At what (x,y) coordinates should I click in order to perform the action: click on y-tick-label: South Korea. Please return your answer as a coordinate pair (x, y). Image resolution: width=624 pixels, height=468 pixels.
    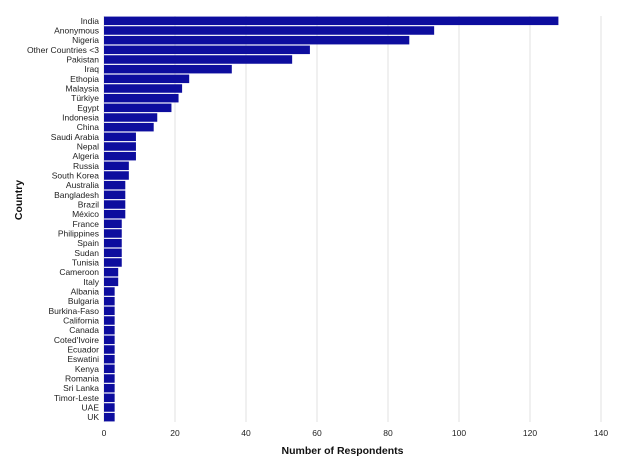
    Looking at the image, I should click on (76, 176).